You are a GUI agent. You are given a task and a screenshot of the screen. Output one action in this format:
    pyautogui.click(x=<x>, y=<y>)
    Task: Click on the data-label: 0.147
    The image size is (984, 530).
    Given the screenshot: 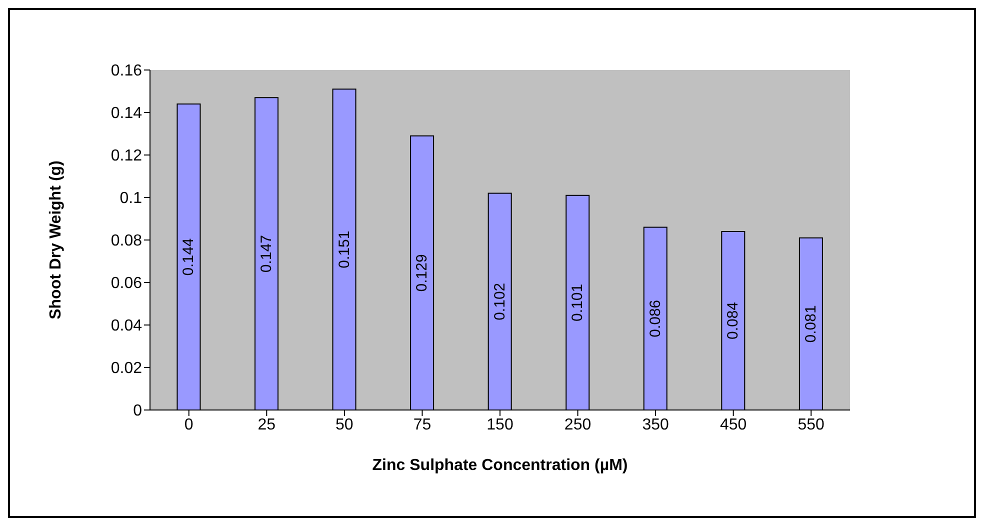 What is the action you would take?
    pyautogui.click(x=266, y=254)
    